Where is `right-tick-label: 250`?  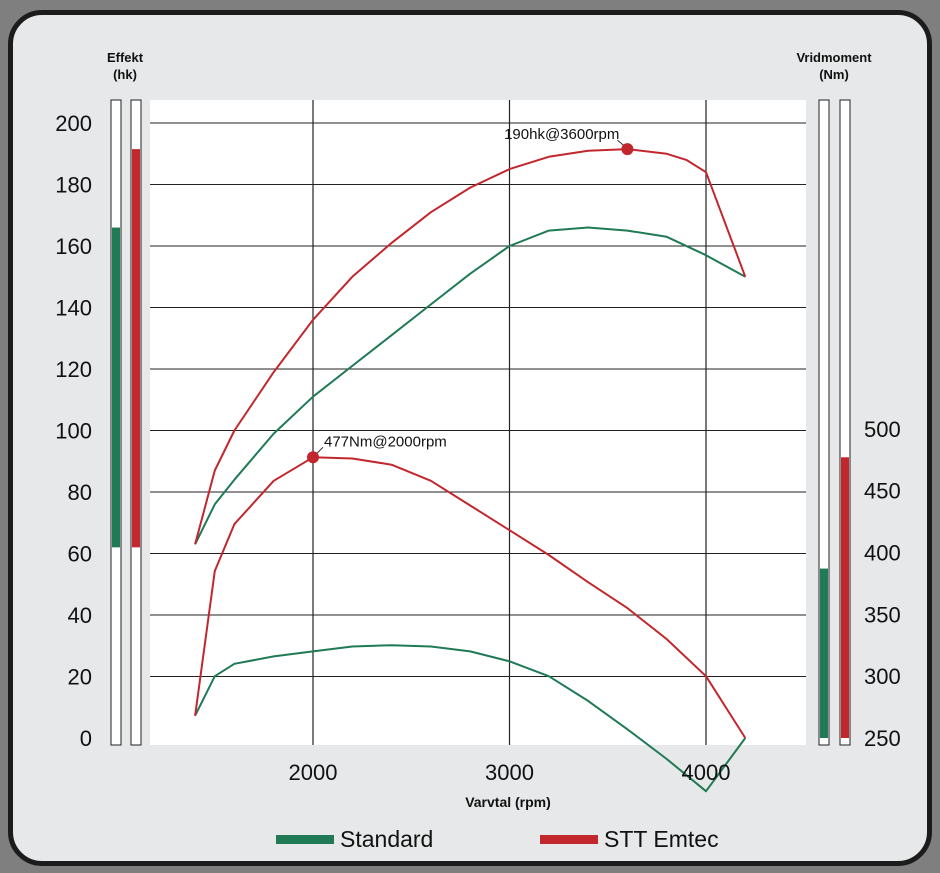 right-tick-label: 250 is located at coordinates (882, 738).